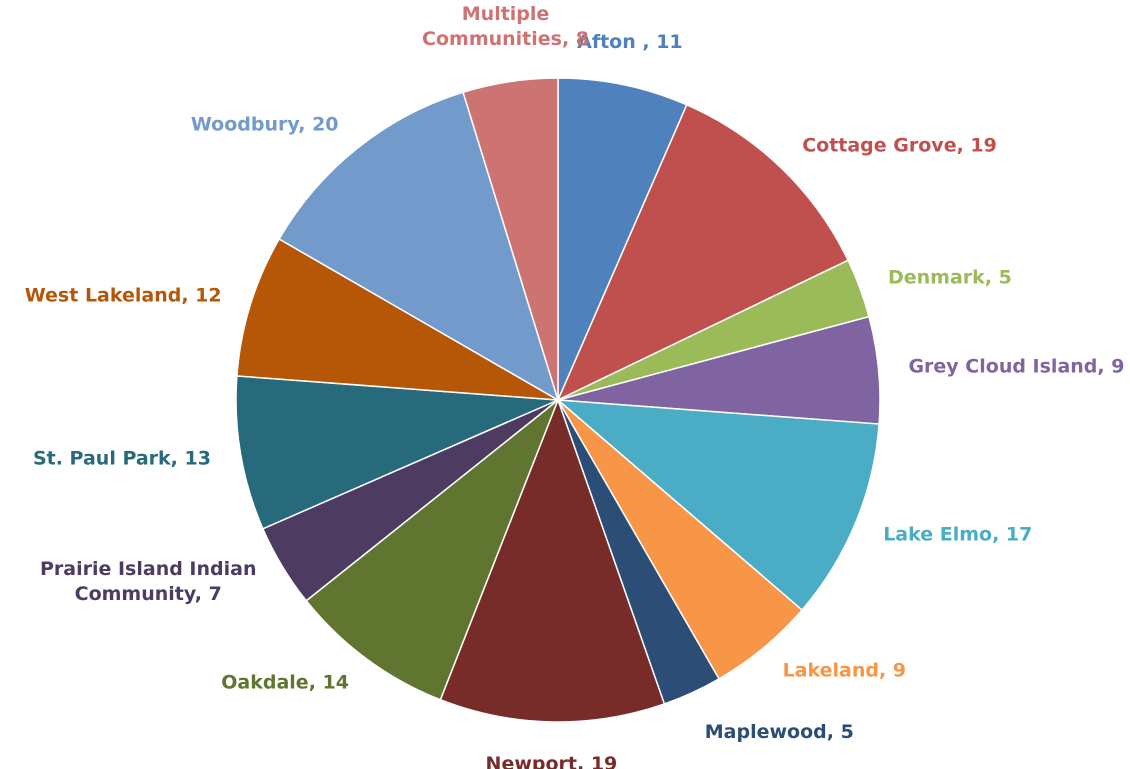 The image size is (1130, 769). I want to click on slice-label: Grey Cloud Island, 9, so click(1016, 366).